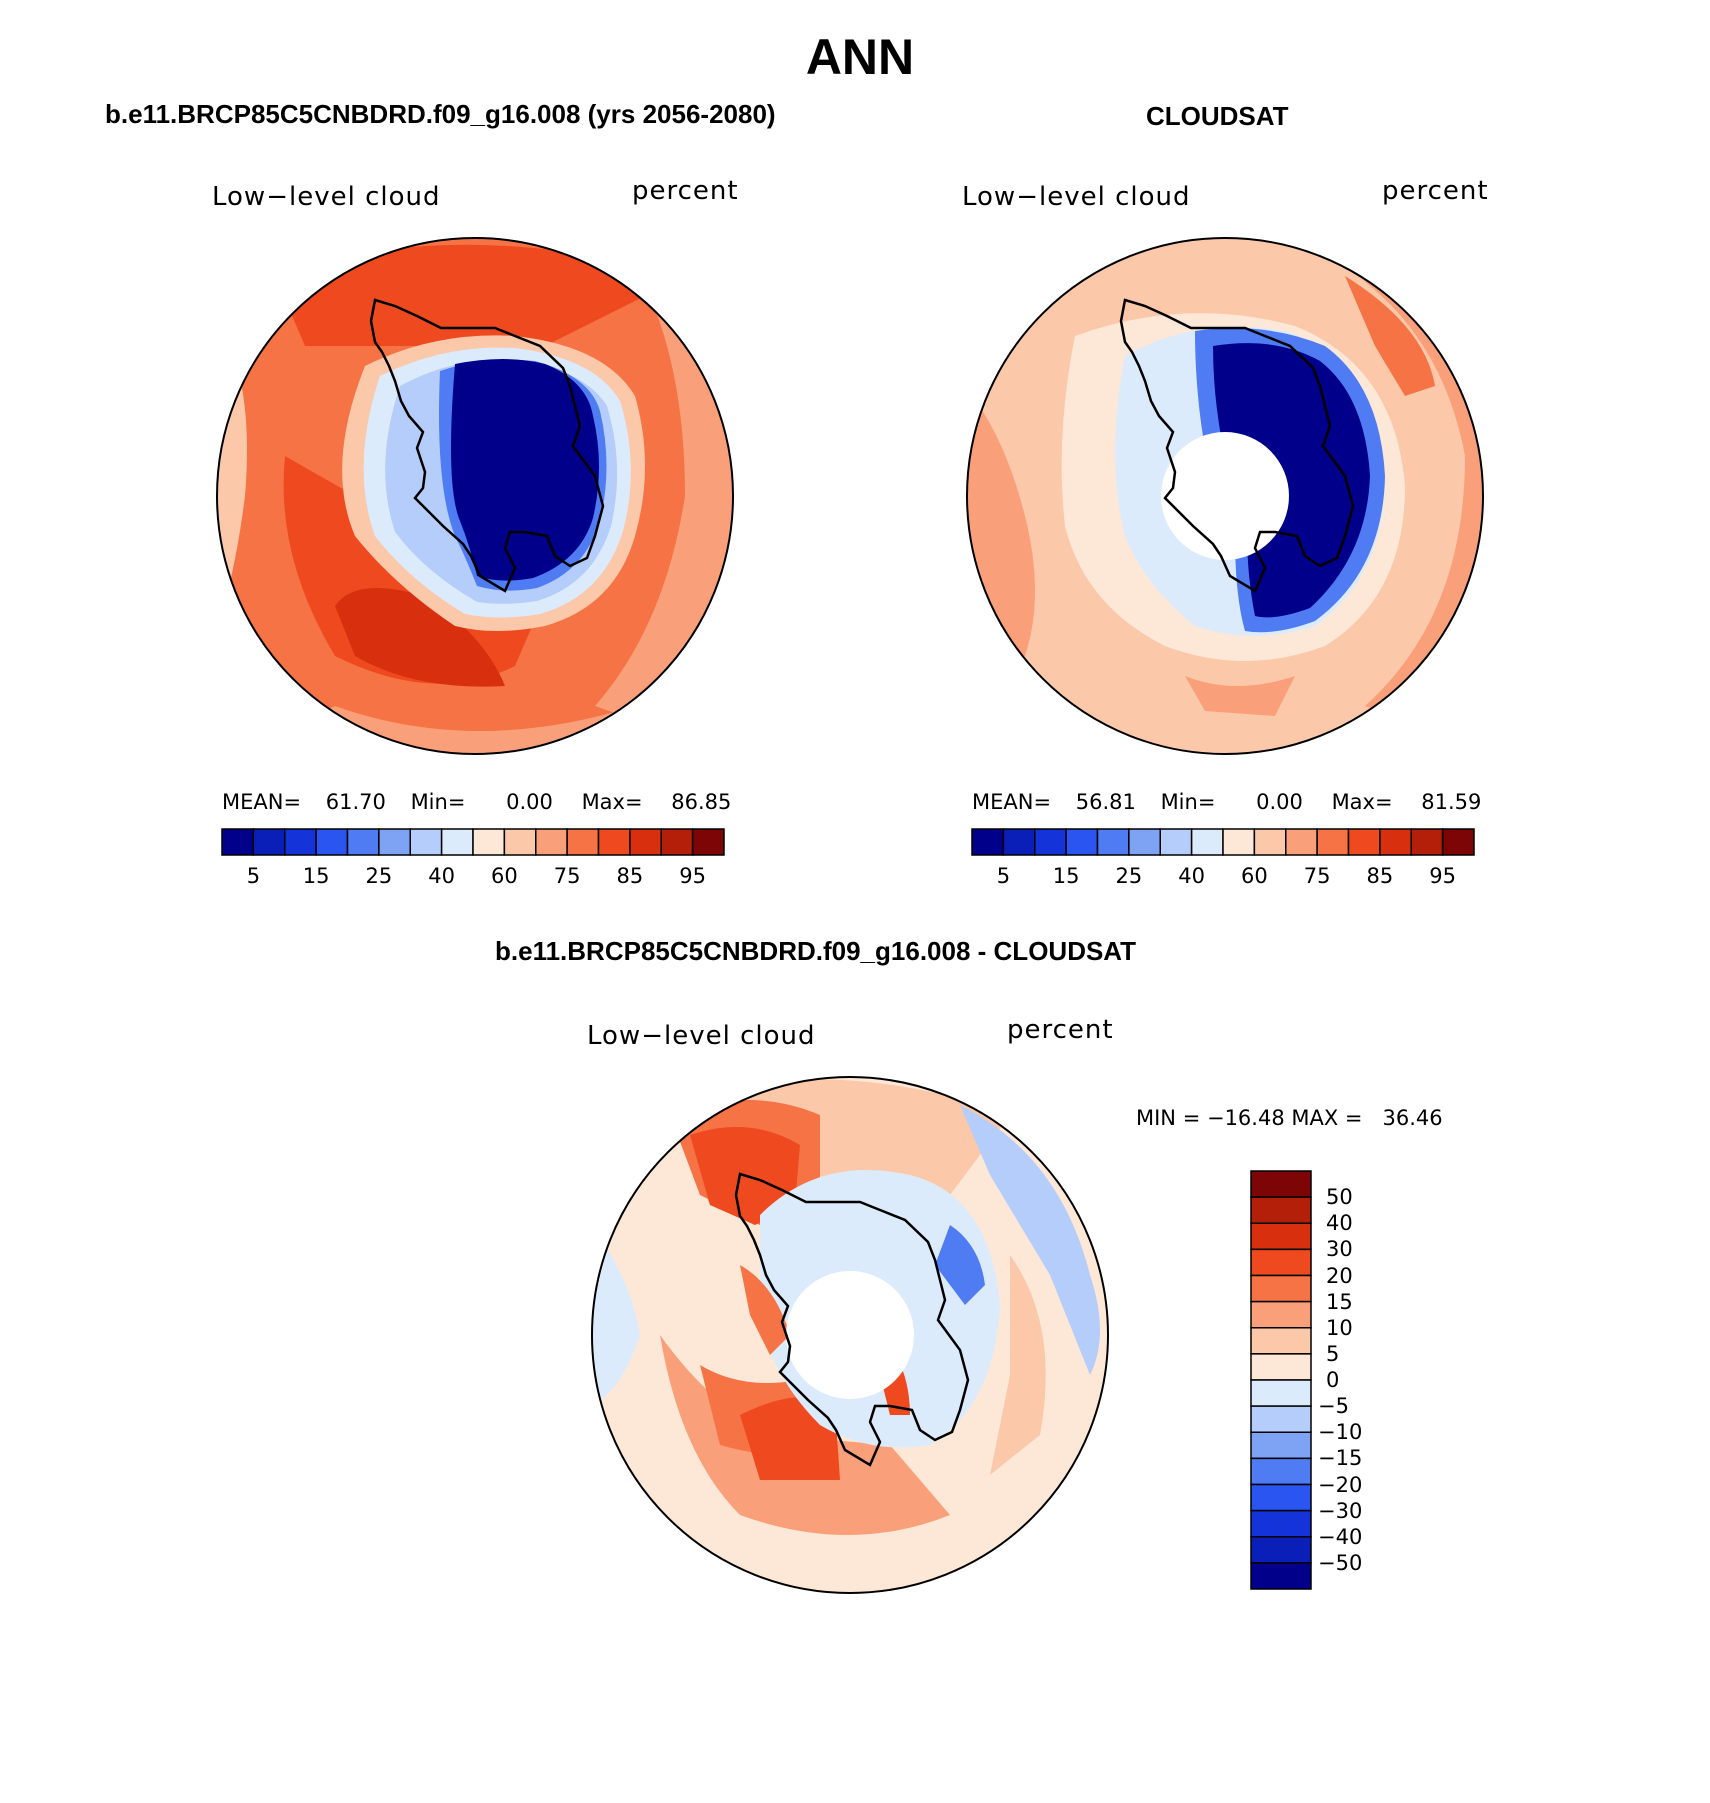 This screenshot has height=1803, width=1710. What do you see at coordinates (355, 802) in the screenshot?
I see `model-mean-value: 61.70` at bounding box center [355, 802].